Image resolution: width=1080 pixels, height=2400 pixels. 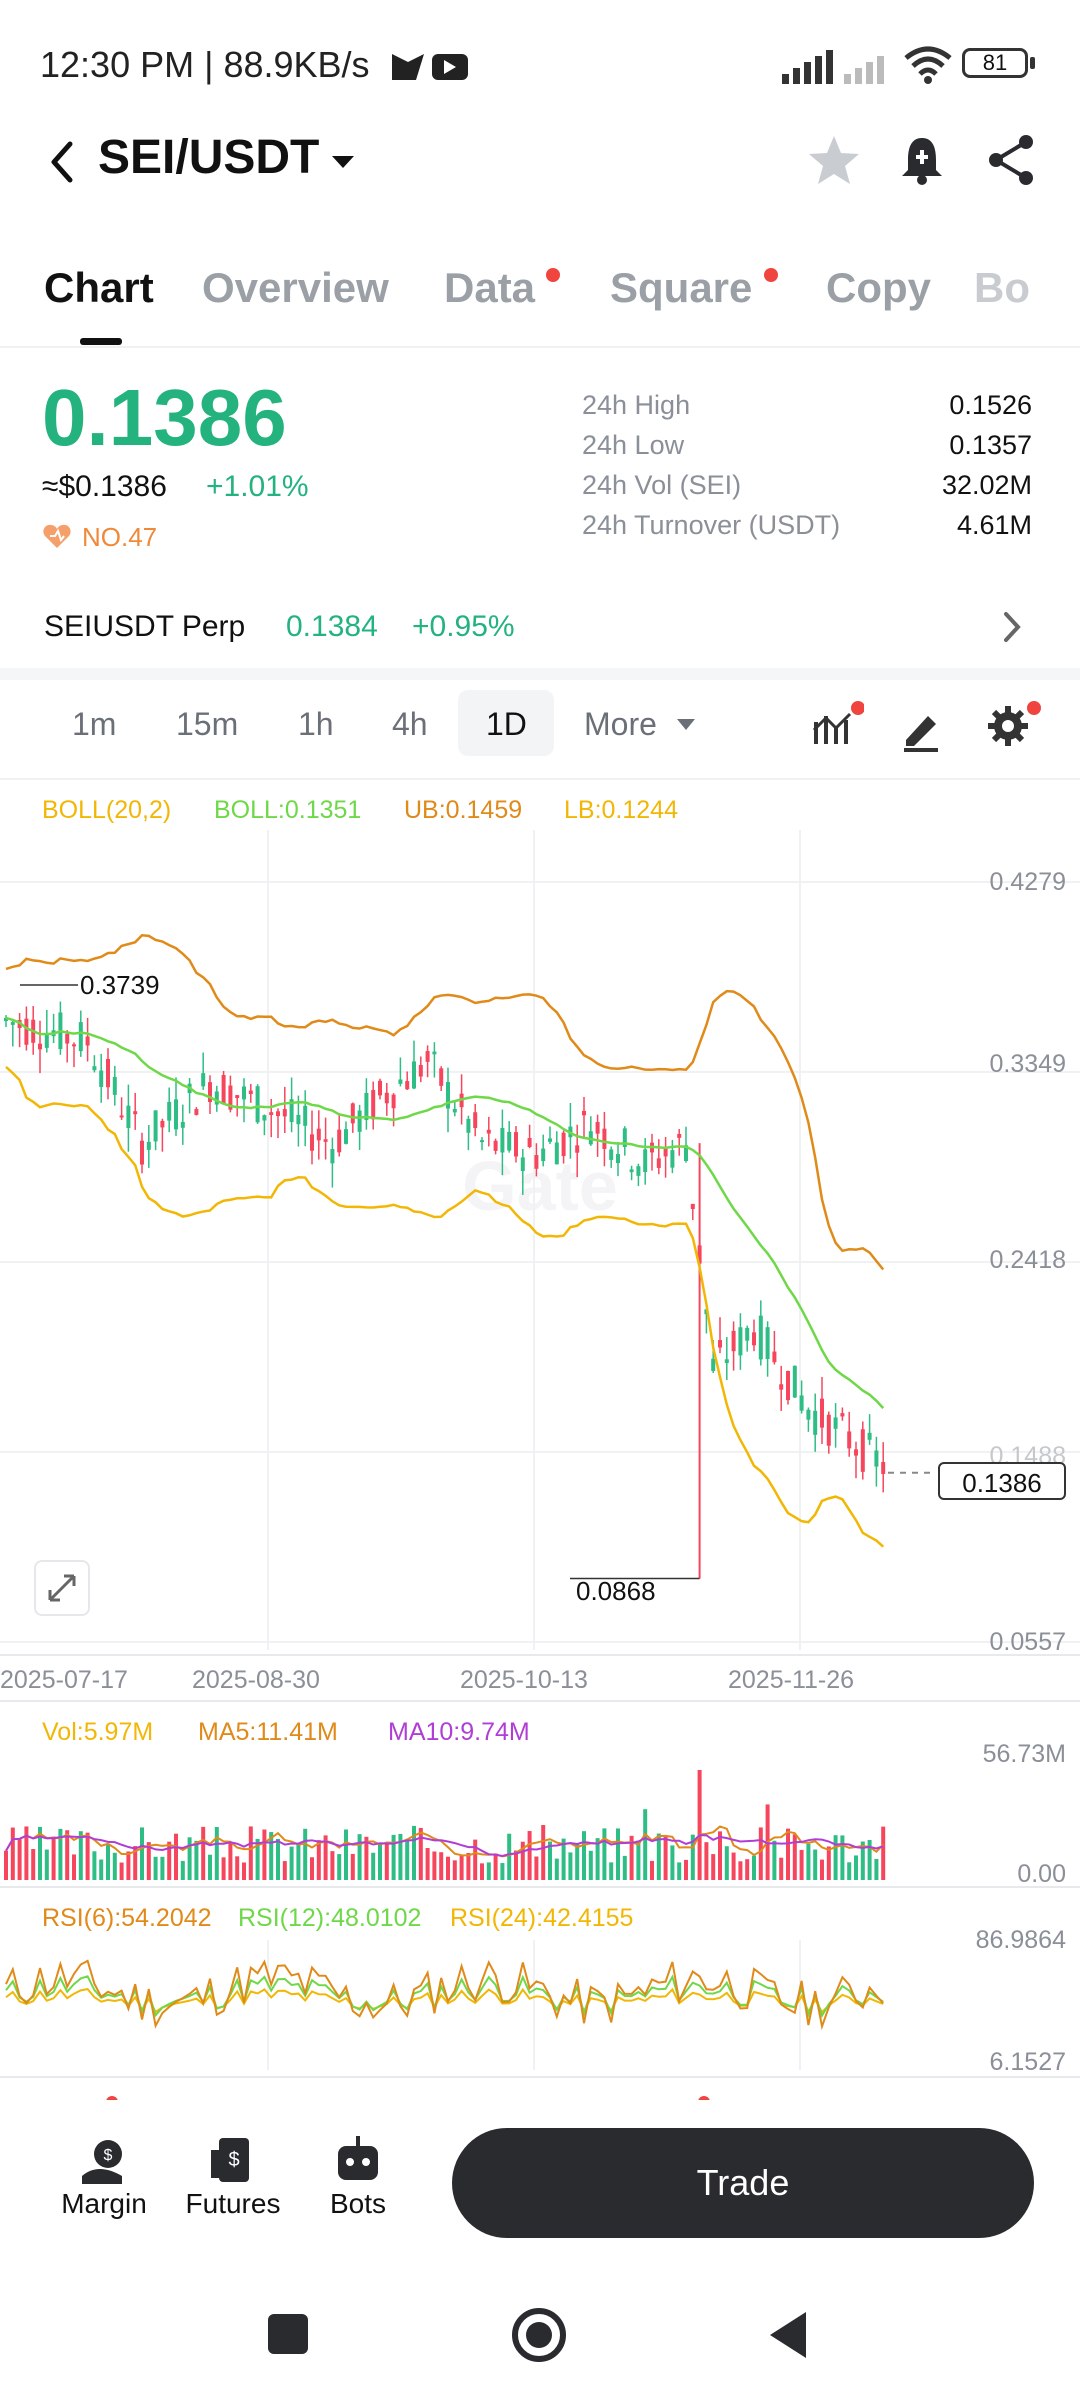 I want to click on back-arrow-icon, so click(x=62, y=162).